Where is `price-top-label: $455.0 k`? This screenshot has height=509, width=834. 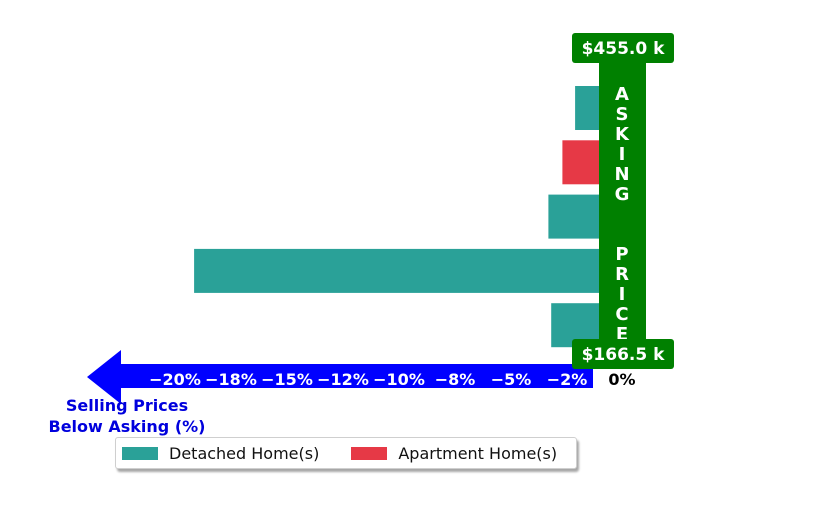 price-top-label: $455.0 k is located at coordinates (624, 49).